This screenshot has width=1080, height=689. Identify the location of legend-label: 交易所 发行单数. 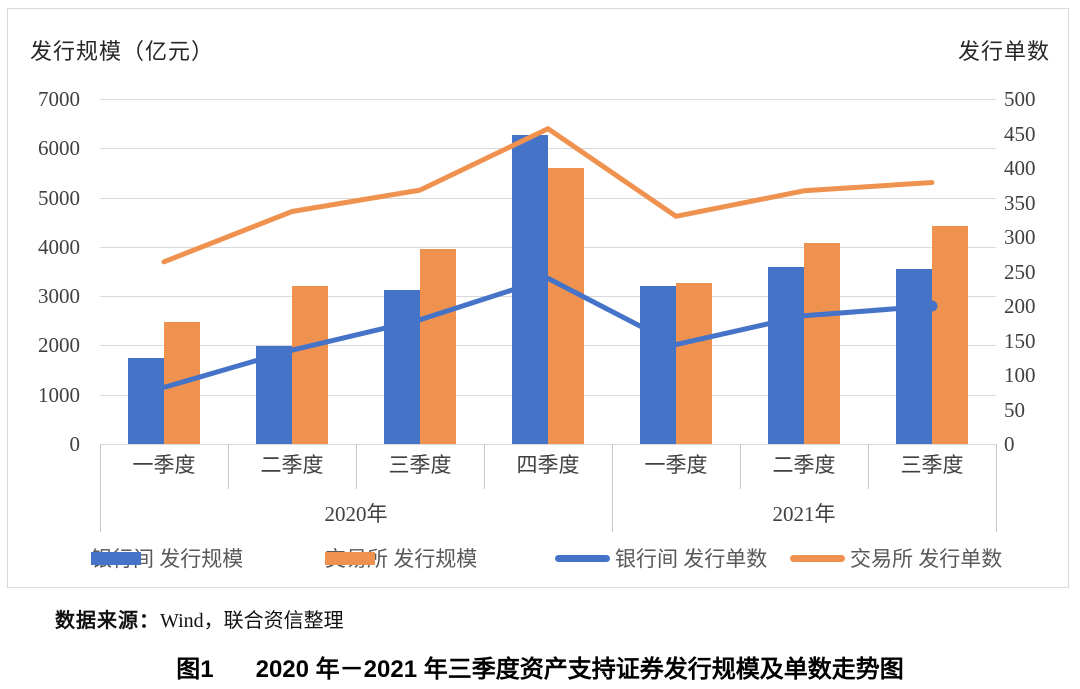
(926, 559).